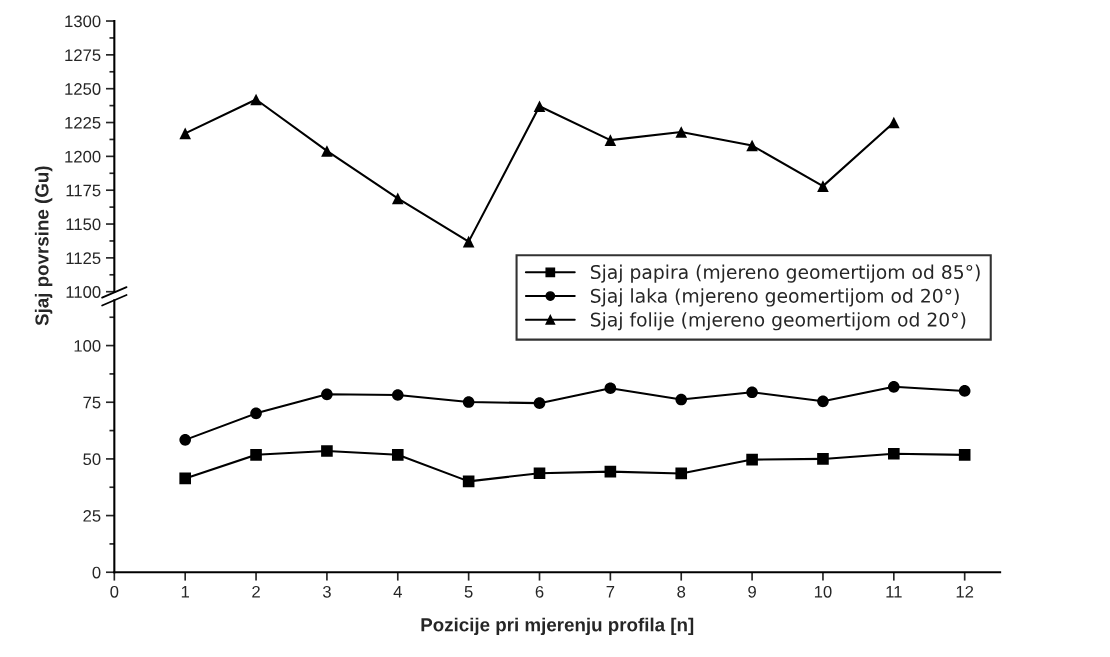  Describe the element at coordinates (823, 591) in the screenshot. I see `x-tick-label: 10` at that location.